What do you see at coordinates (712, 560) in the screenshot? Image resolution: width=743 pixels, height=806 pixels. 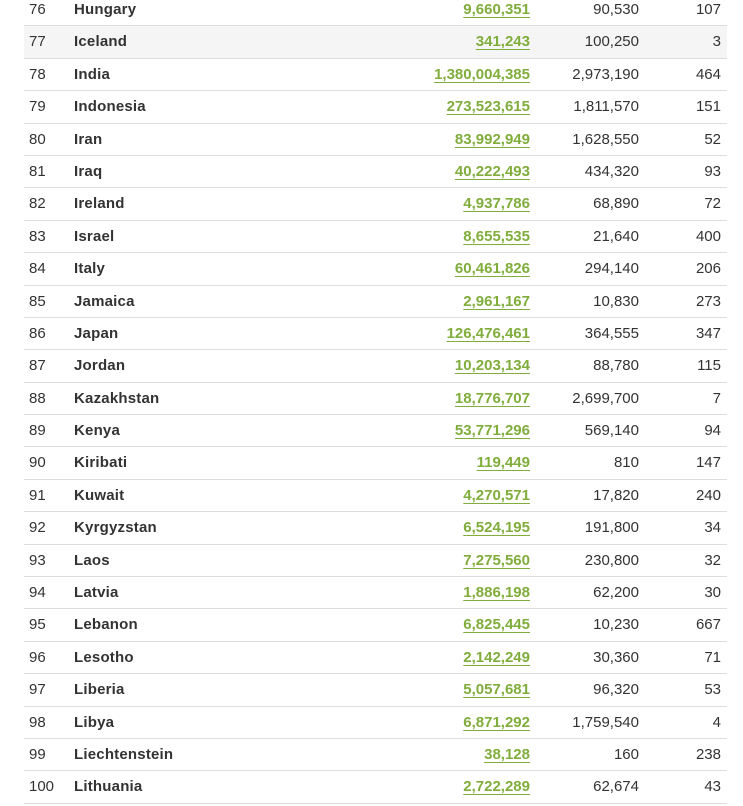 I see `density-cell: 32` at bounding box center [712, 560].